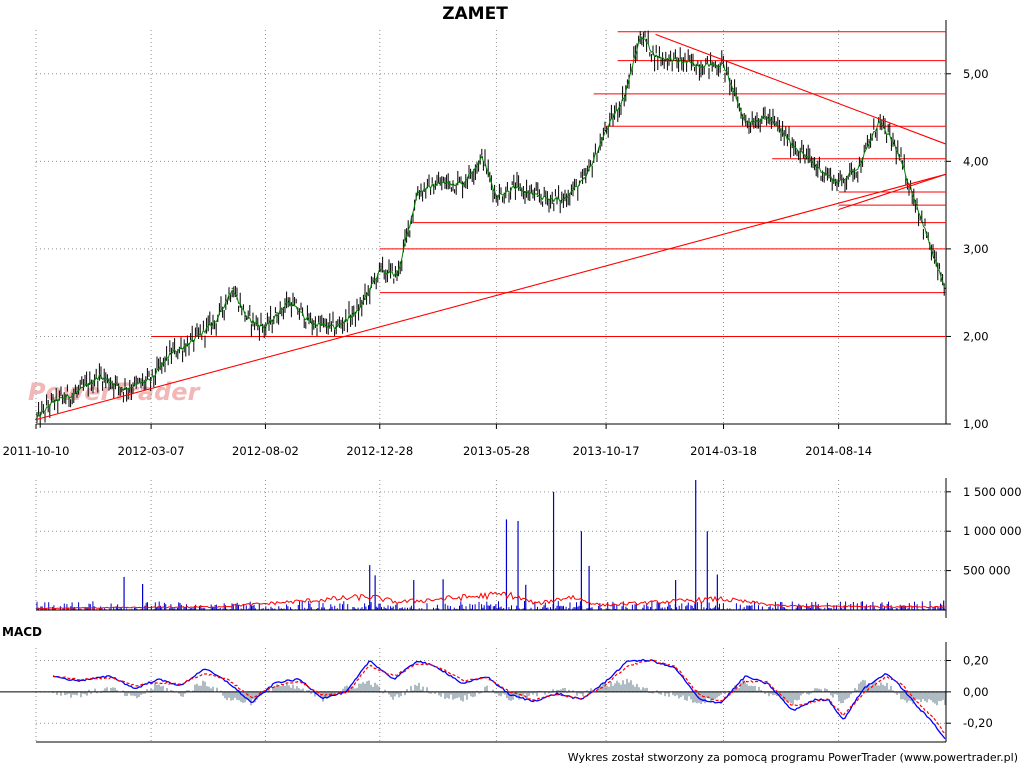 This screenshot has height=768, width=1024. I want to click on vol-y-tick-label-0: 500 000, so click(987, 571).